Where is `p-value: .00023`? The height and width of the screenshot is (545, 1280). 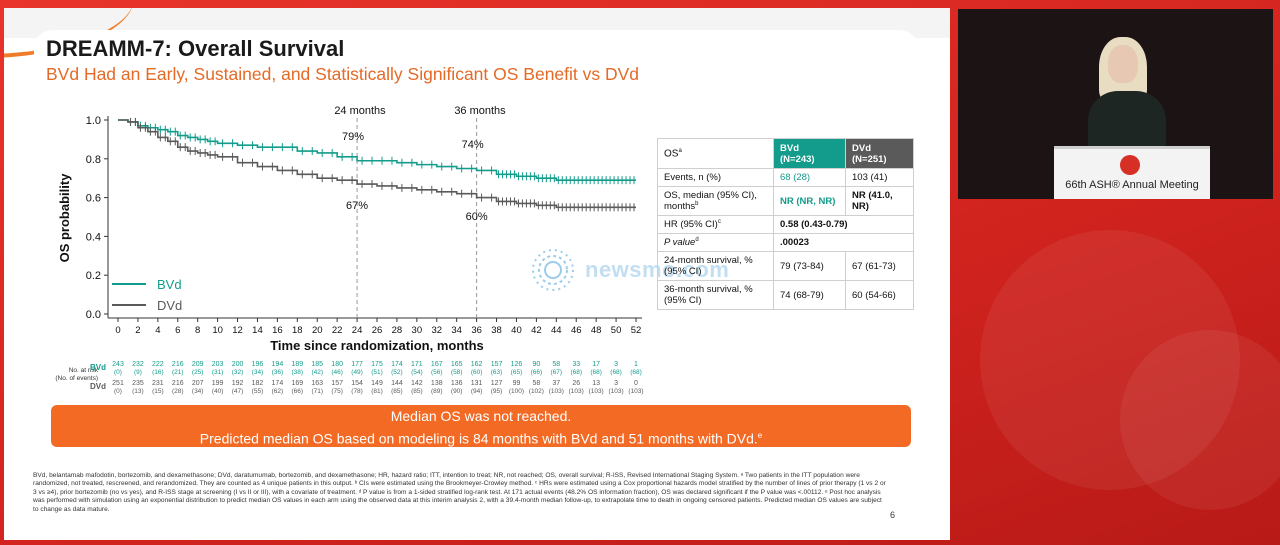
p-value: .00023 is located at coordinates (843, 243).